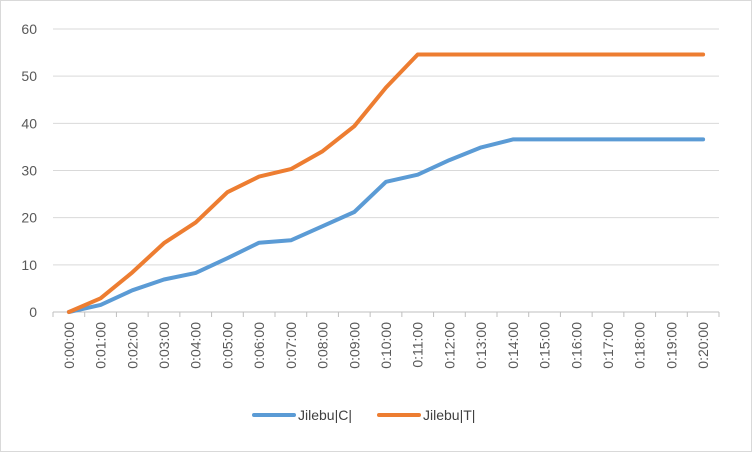 Image resolution: width=752 pixels, height=453 pixels. Describe the element at coordinates (29, 218) in the screenshot. I see `y-tick-label: 20` at that location.